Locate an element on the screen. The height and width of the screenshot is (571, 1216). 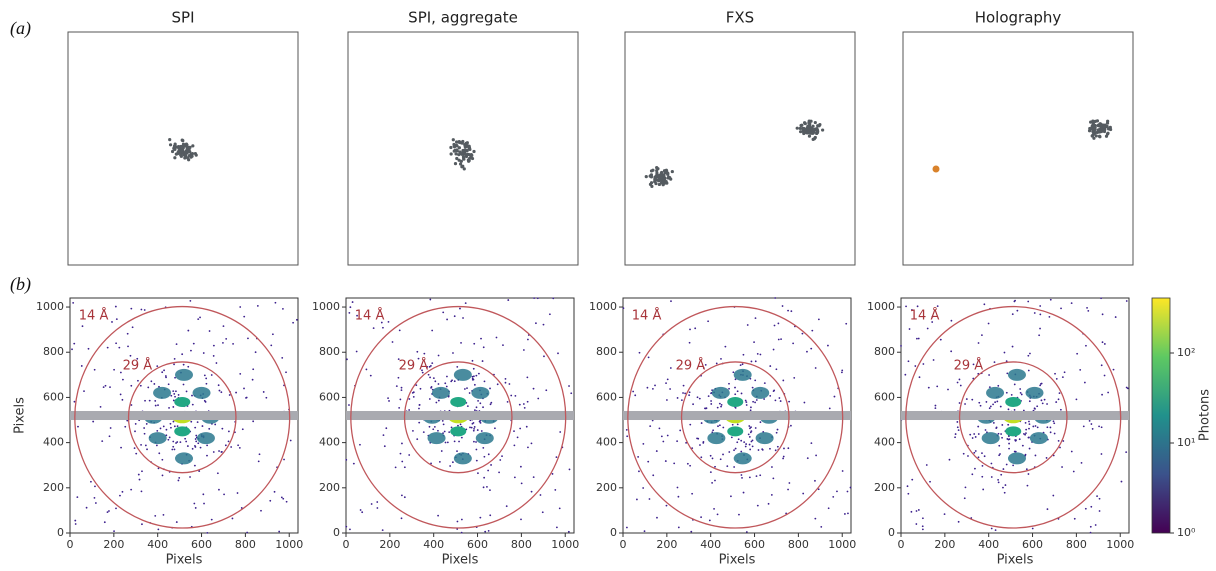
x-tick-label: 600 is located at coordinates (1032, 544).